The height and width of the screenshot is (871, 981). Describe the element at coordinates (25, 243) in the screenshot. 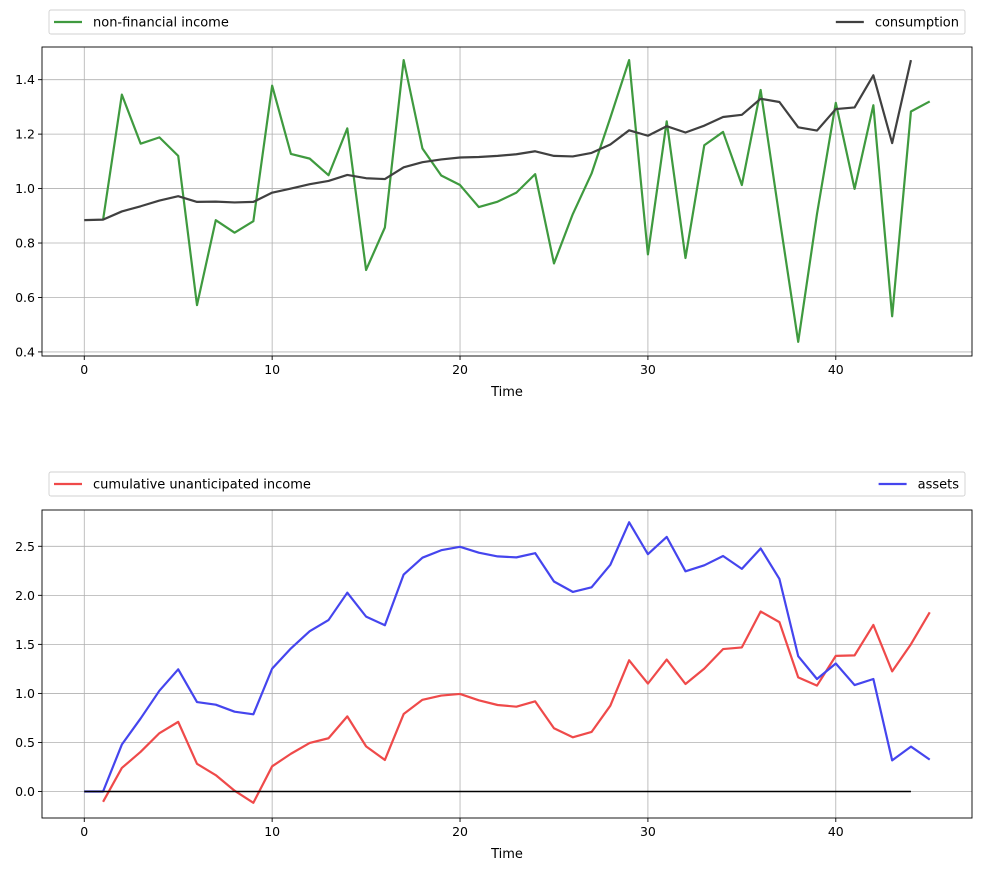

I see `y-tick-label: 0.8` at that location.